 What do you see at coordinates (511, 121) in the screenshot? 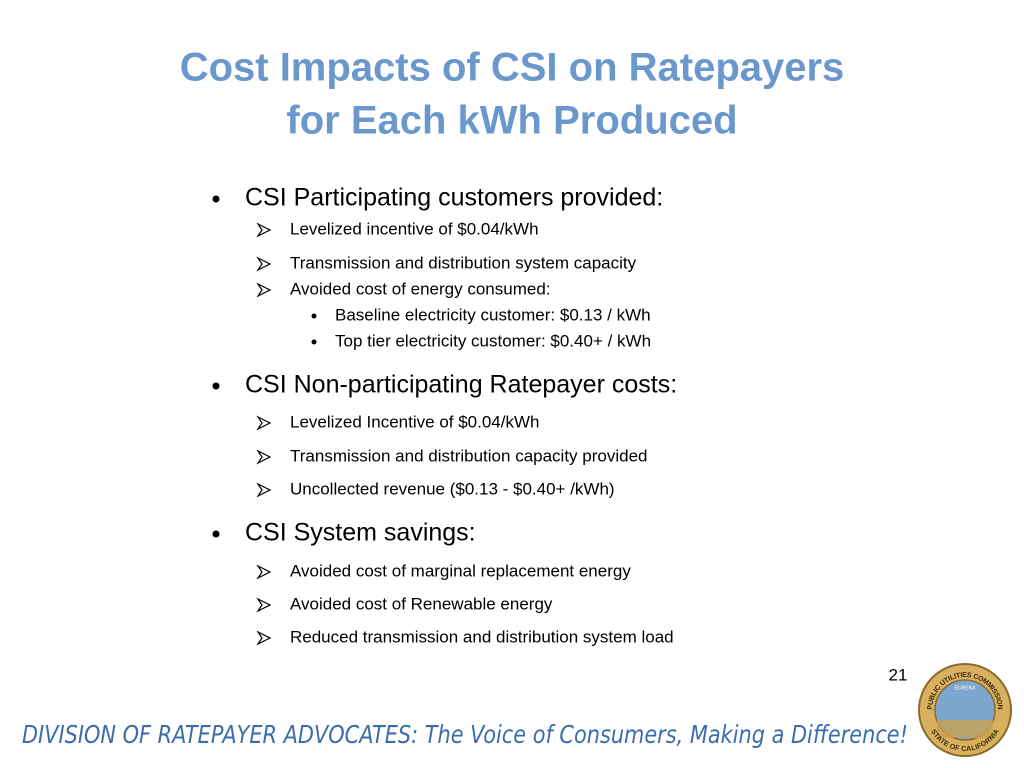
I see `slide-title: for Each kWh Produced` at bounding box center [511, 121].